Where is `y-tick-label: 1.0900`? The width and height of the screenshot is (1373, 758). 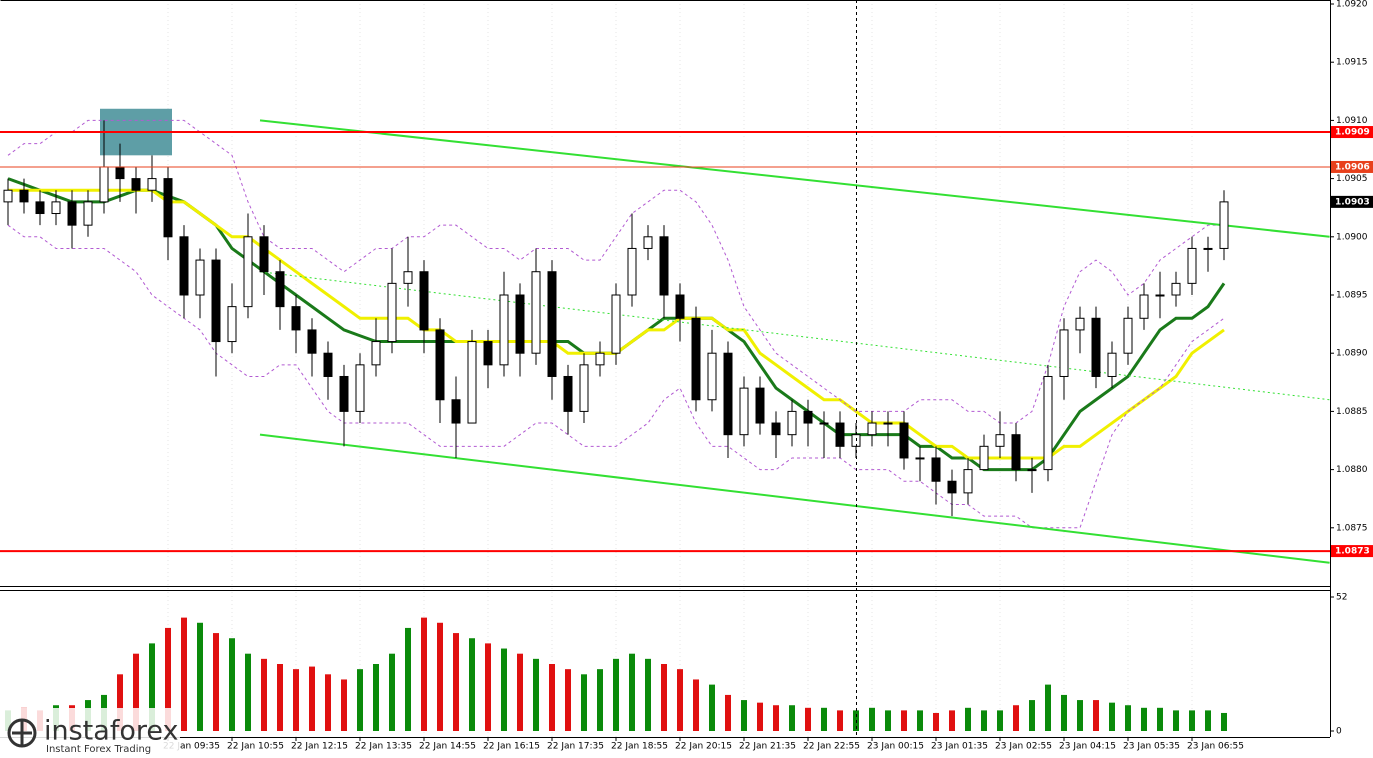 y-tick-label: 1.0900 is located at coordinates (1352, 237).